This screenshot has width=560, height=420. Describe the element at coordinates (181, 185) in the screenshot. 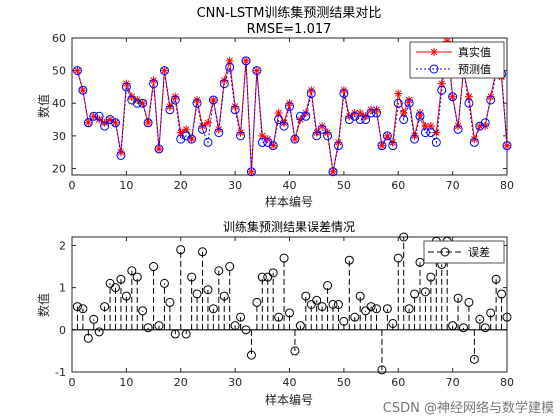

I see `top-x-tick-label: 20` at that location.